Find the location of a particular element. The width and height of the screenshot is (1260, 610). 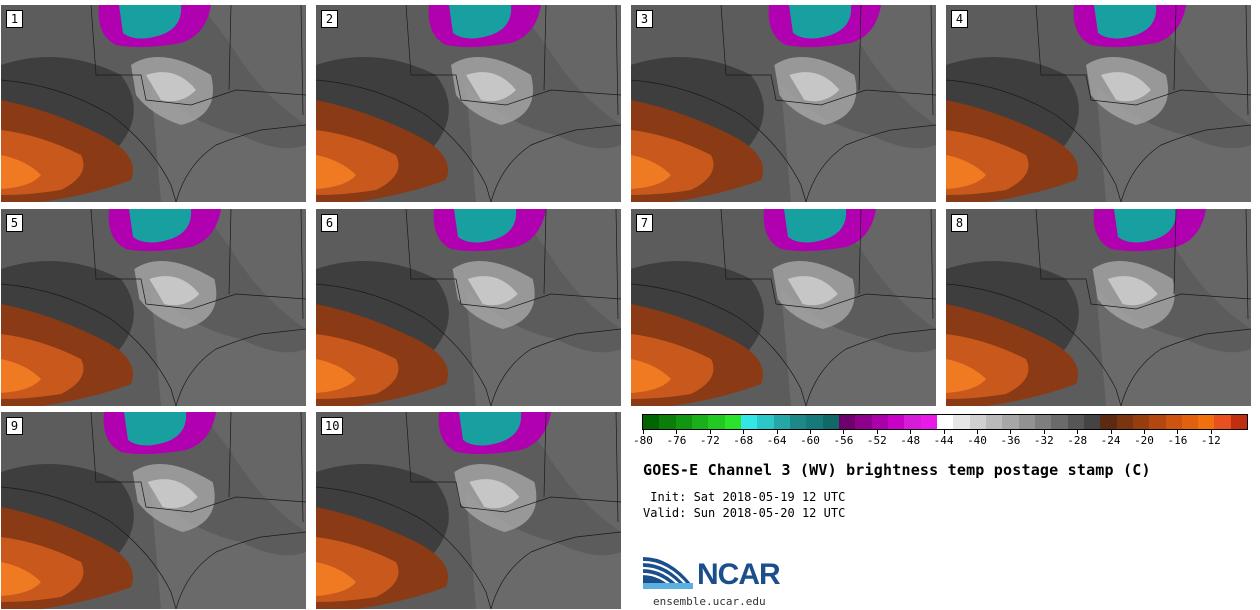

panel-number-label: 5 is located at coordinates (14, 223).